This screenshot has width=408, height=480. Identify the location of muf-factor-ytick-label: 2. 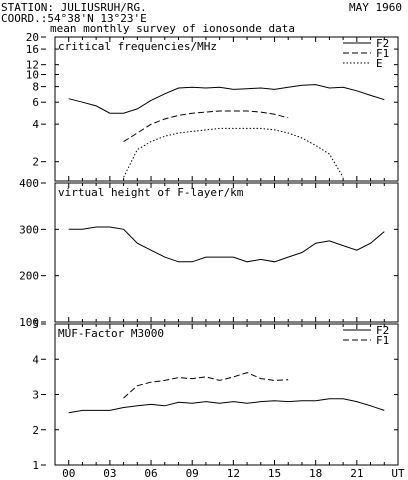
(35, 430).